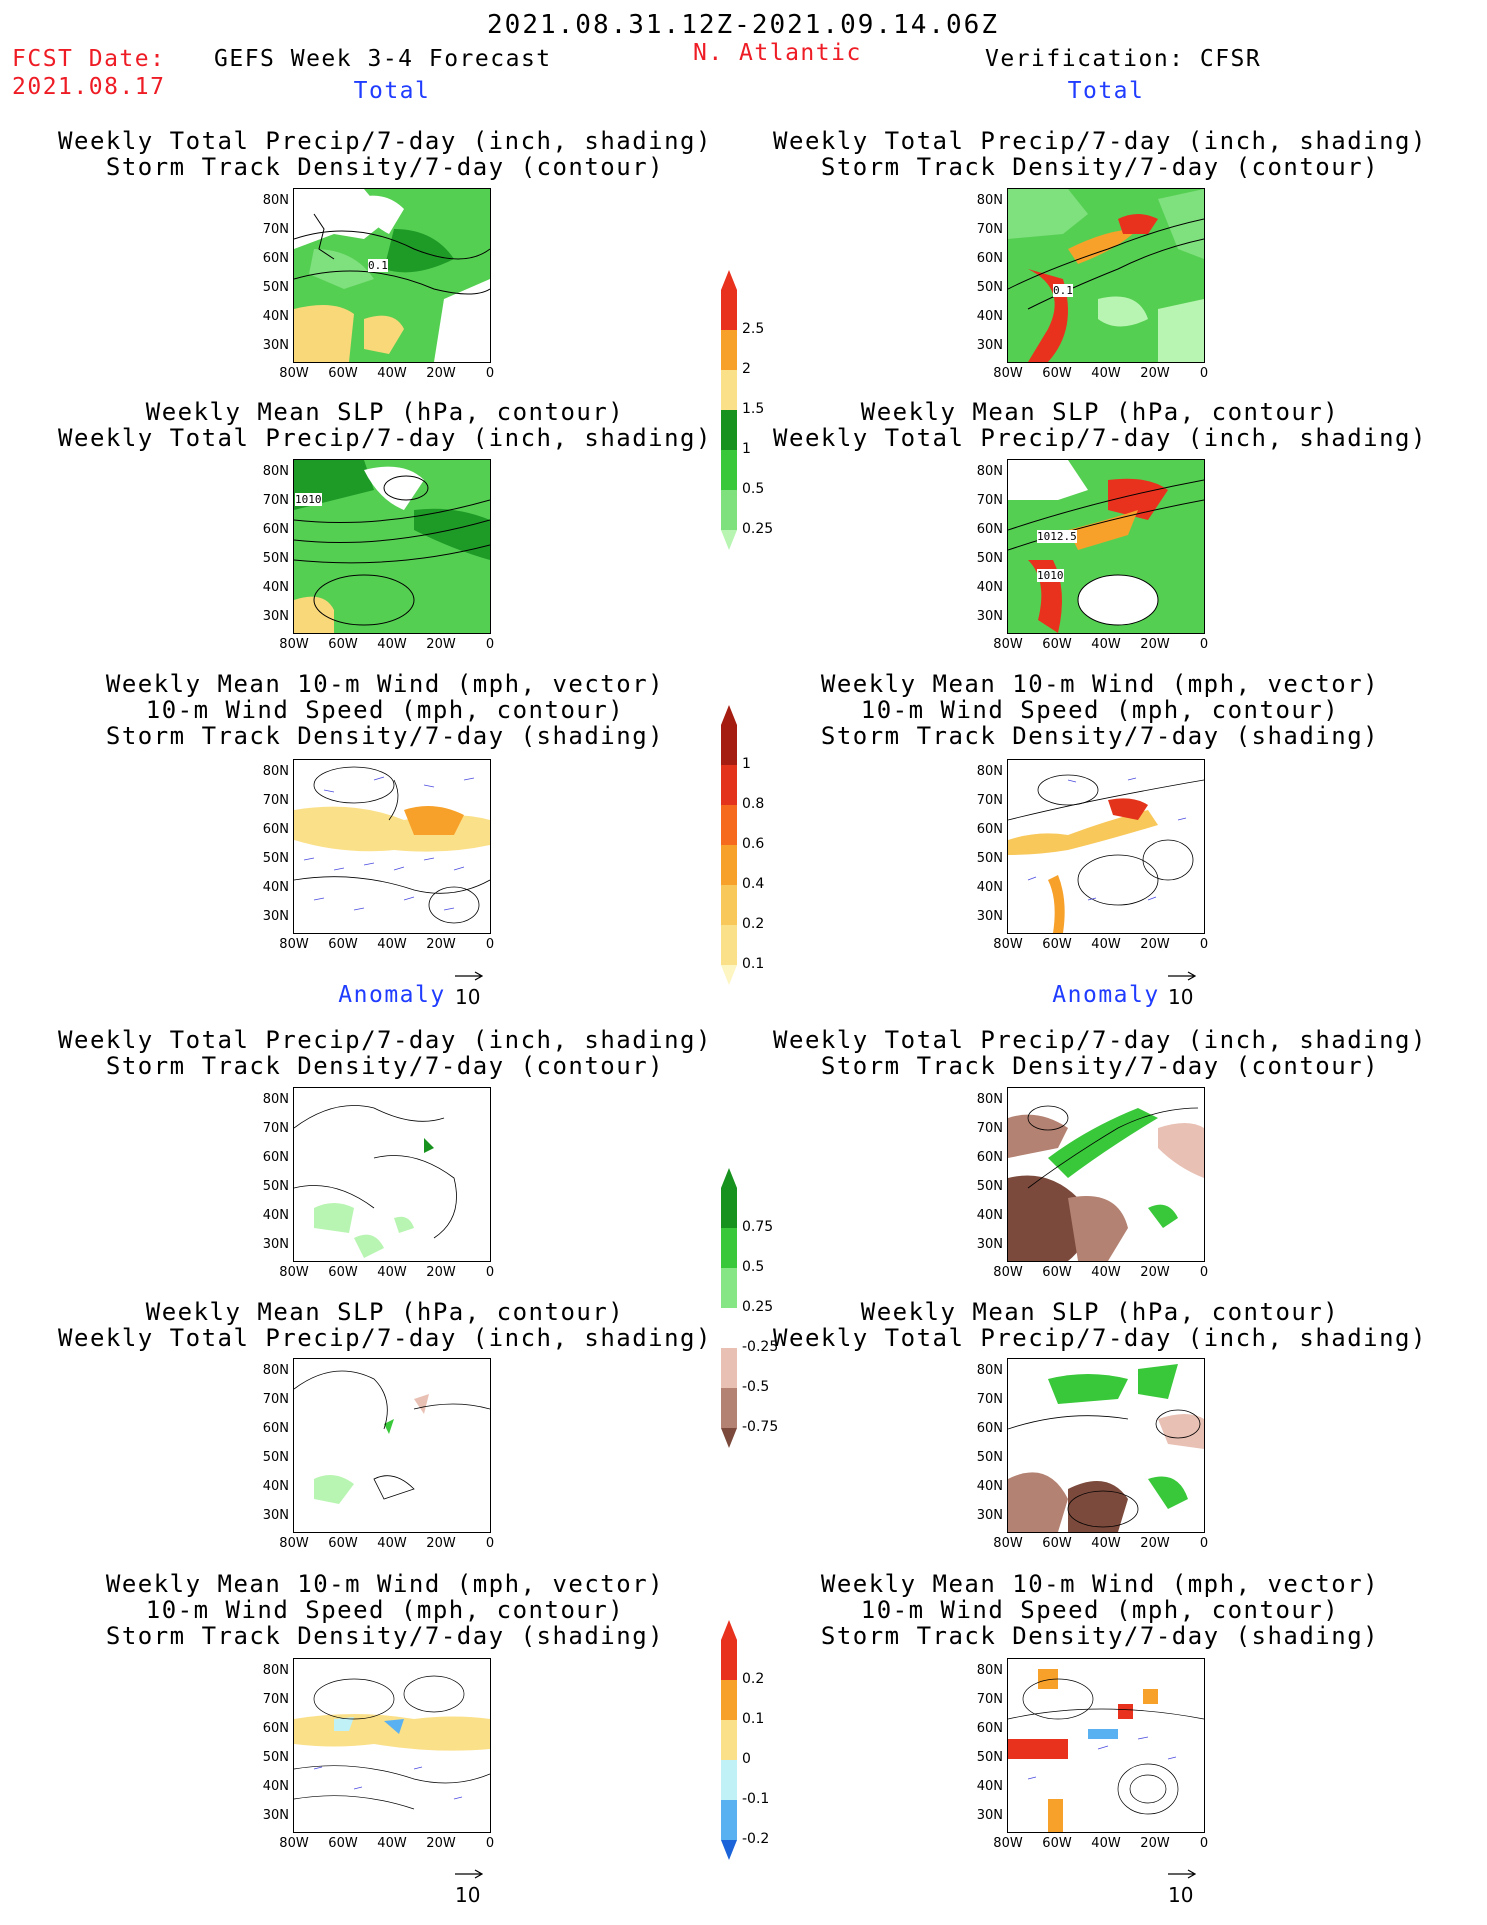 This screenshot has width=1487, height=1925. What do you see at coordinates (89, 87) in the screenshot?
I see `fcst-date-value: 2021.08.17` at bounding box center [89, 87].